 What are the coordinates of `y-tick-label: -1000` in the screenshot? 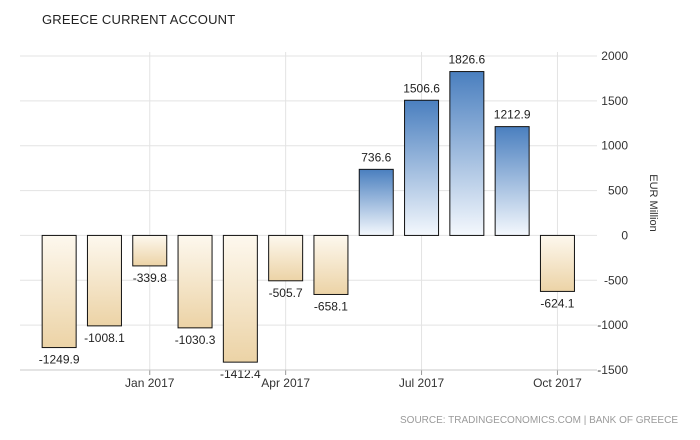 It's located at (612, 325).